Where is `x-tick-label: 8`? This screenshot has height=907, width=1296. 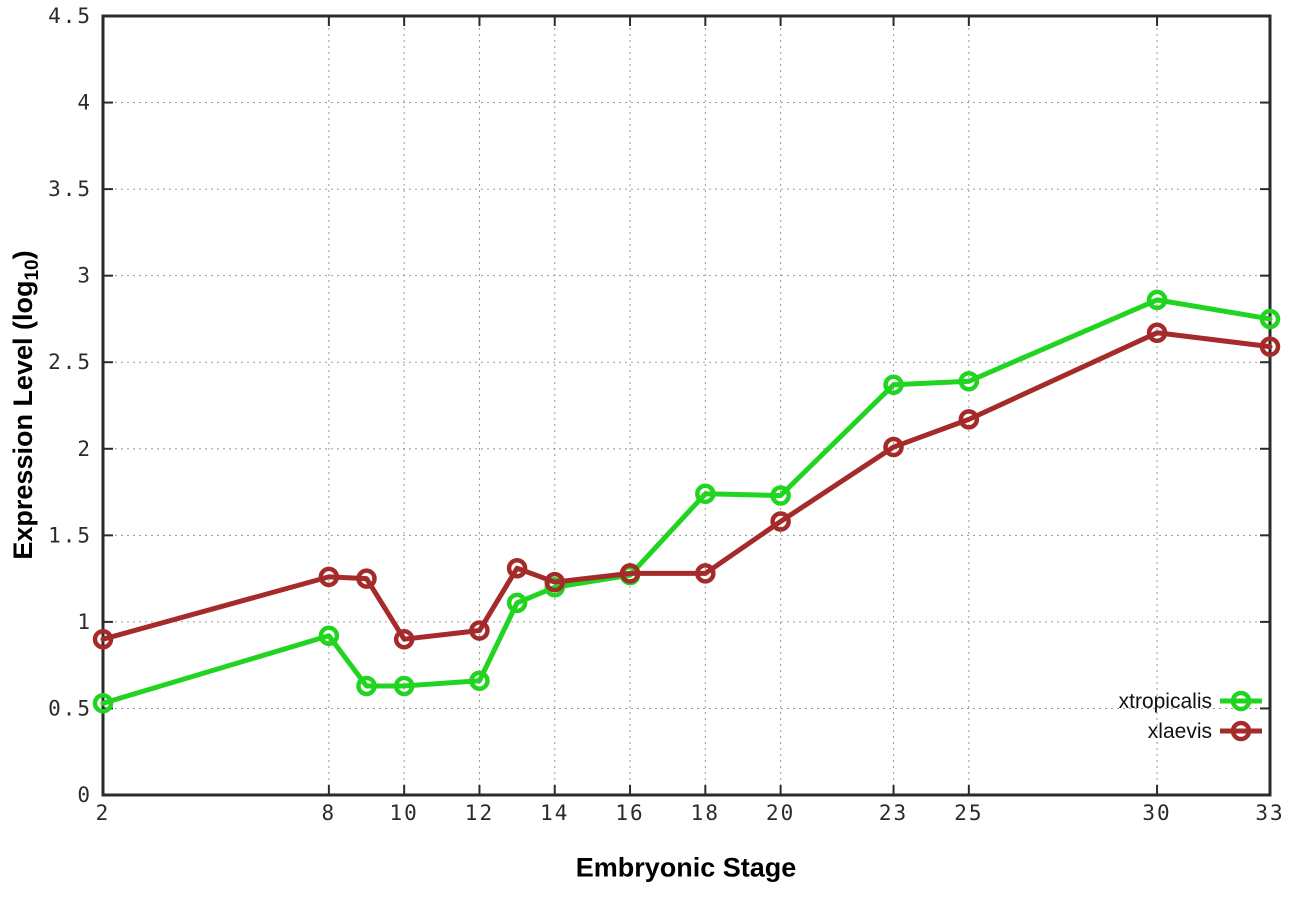
x-tick-label: 8 is located at coordinates (329, 813).